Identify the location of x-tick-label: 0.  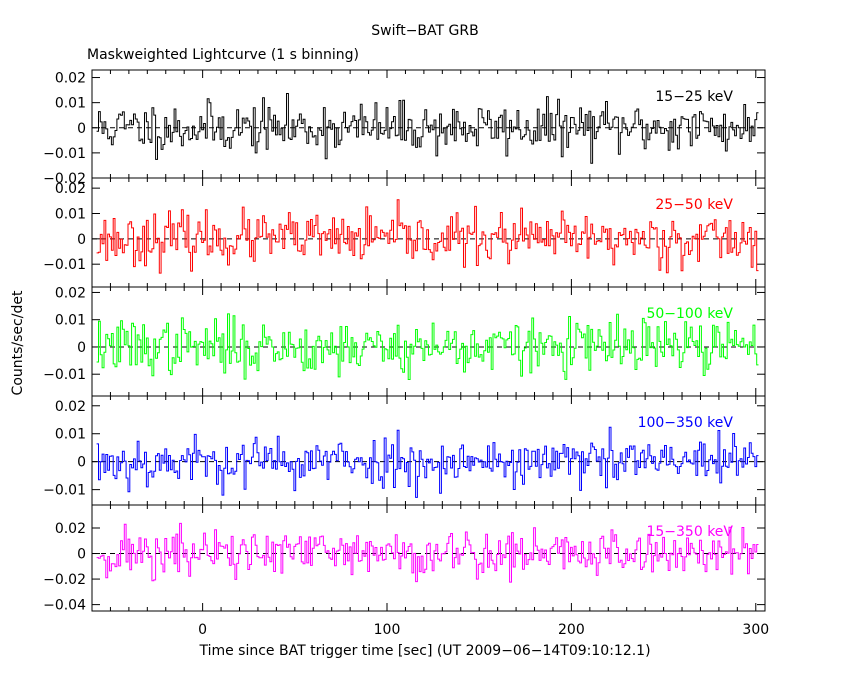
(202, 630).